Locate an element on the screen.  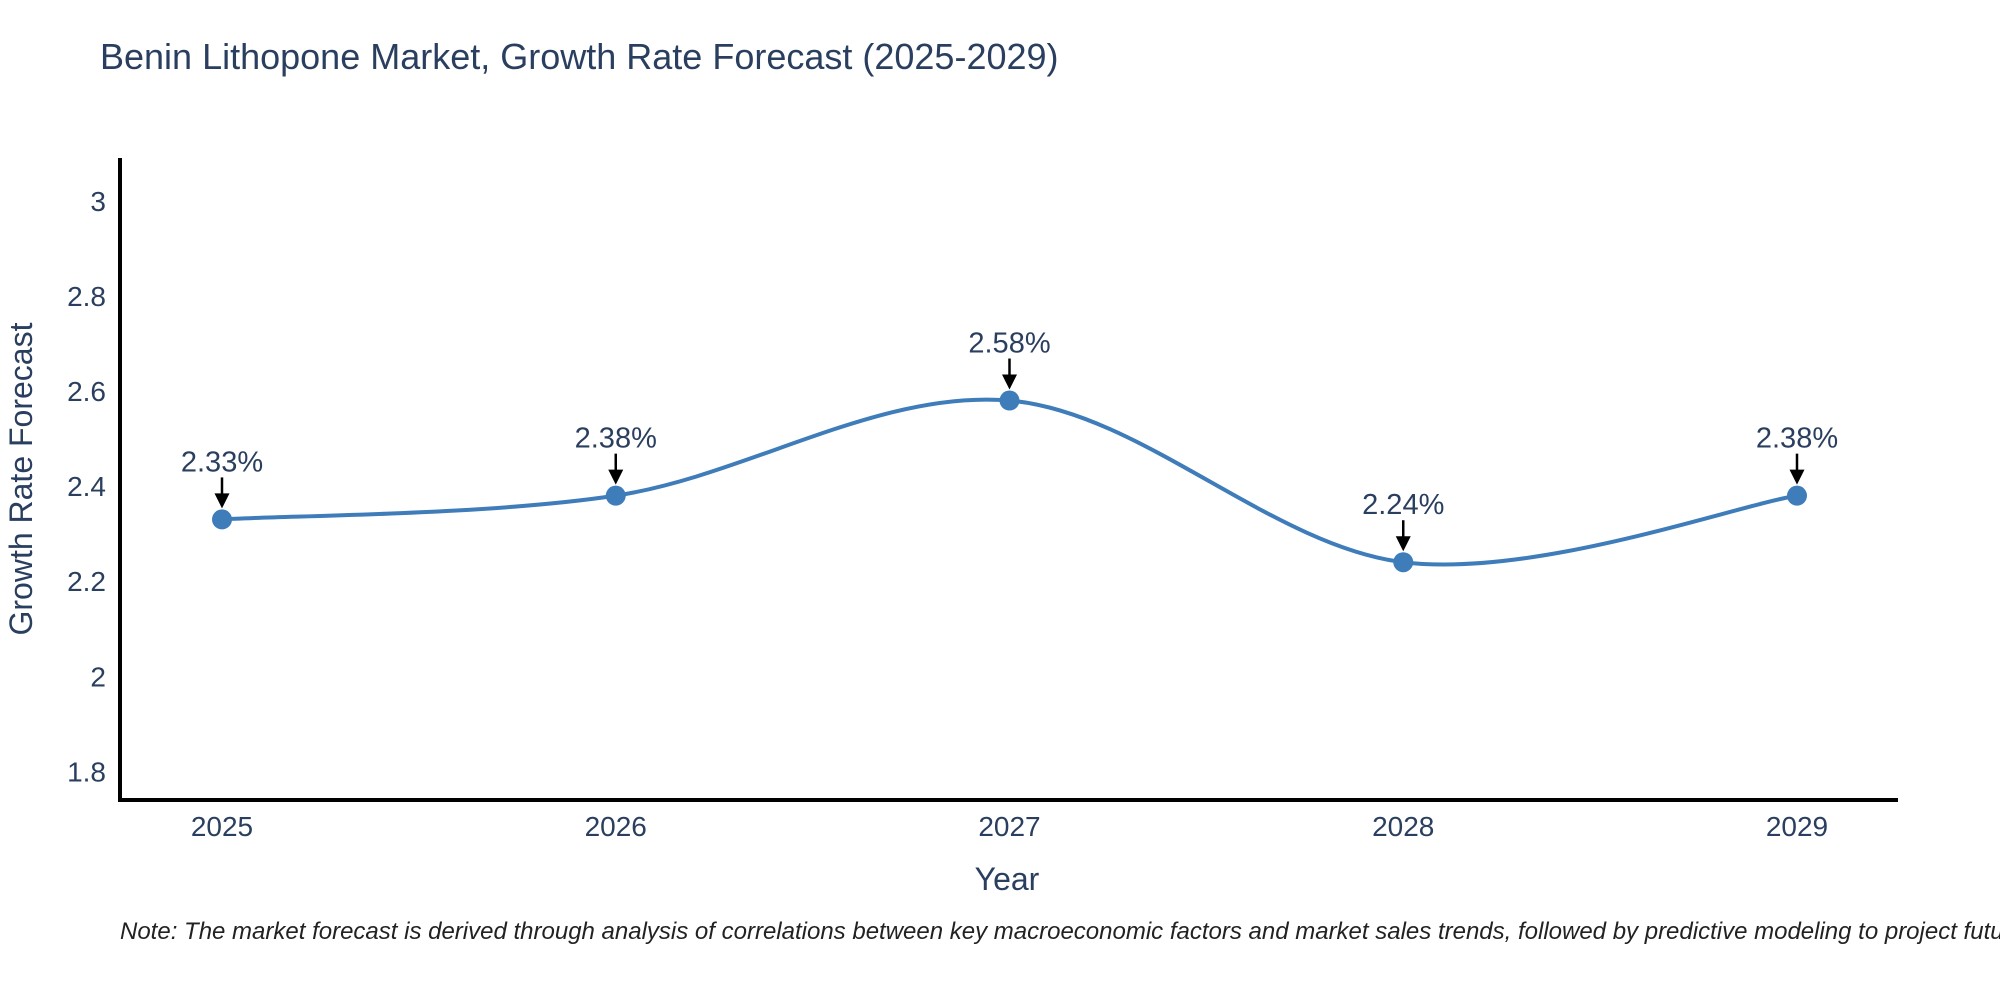
x-tick-label: 2026 is located at coordinates (616, 826).